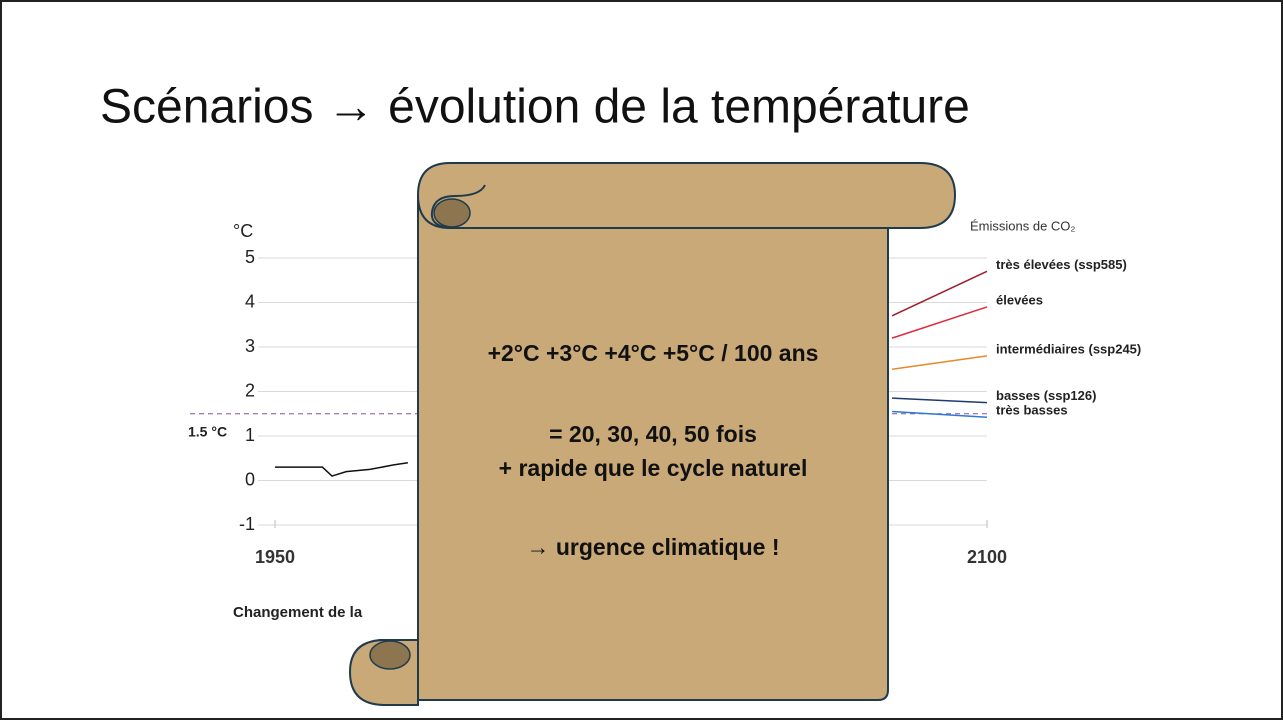  I want to click on slide-title: Scénarios → évolution de la température, so click(535, 107).